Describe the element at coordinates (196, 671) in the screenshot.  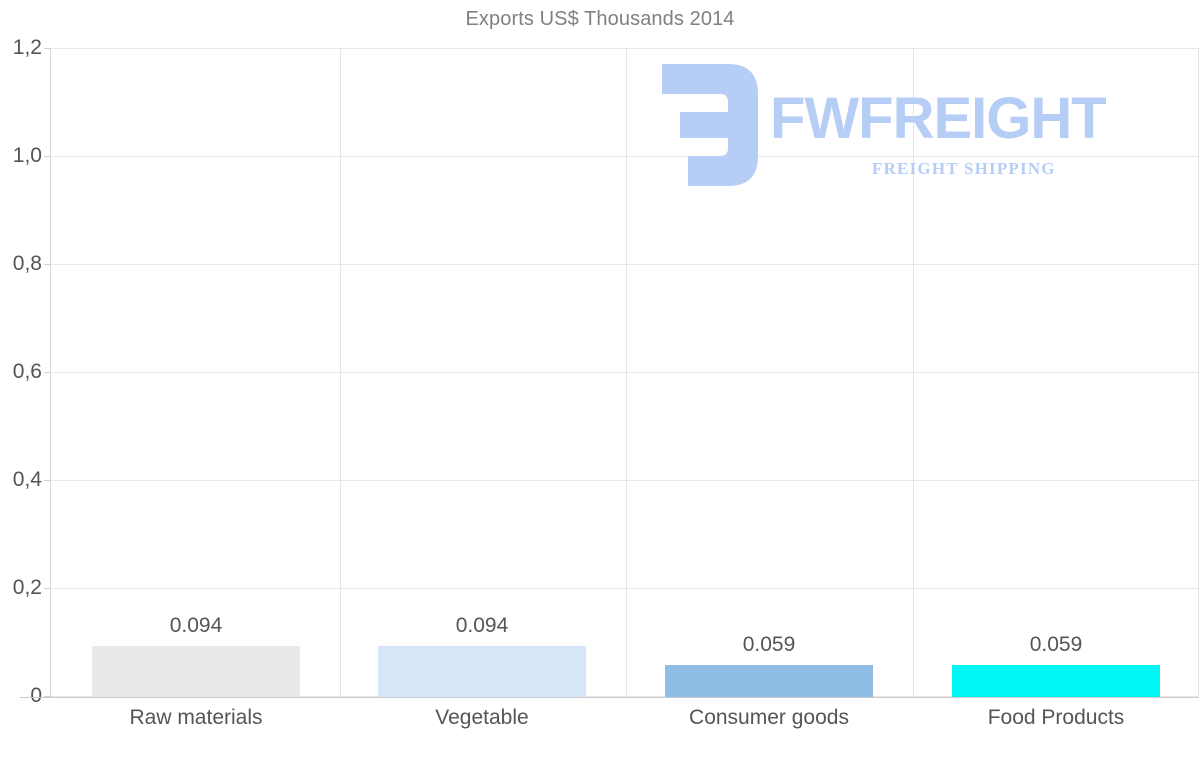
I see `bar-raw-materials` at that location.